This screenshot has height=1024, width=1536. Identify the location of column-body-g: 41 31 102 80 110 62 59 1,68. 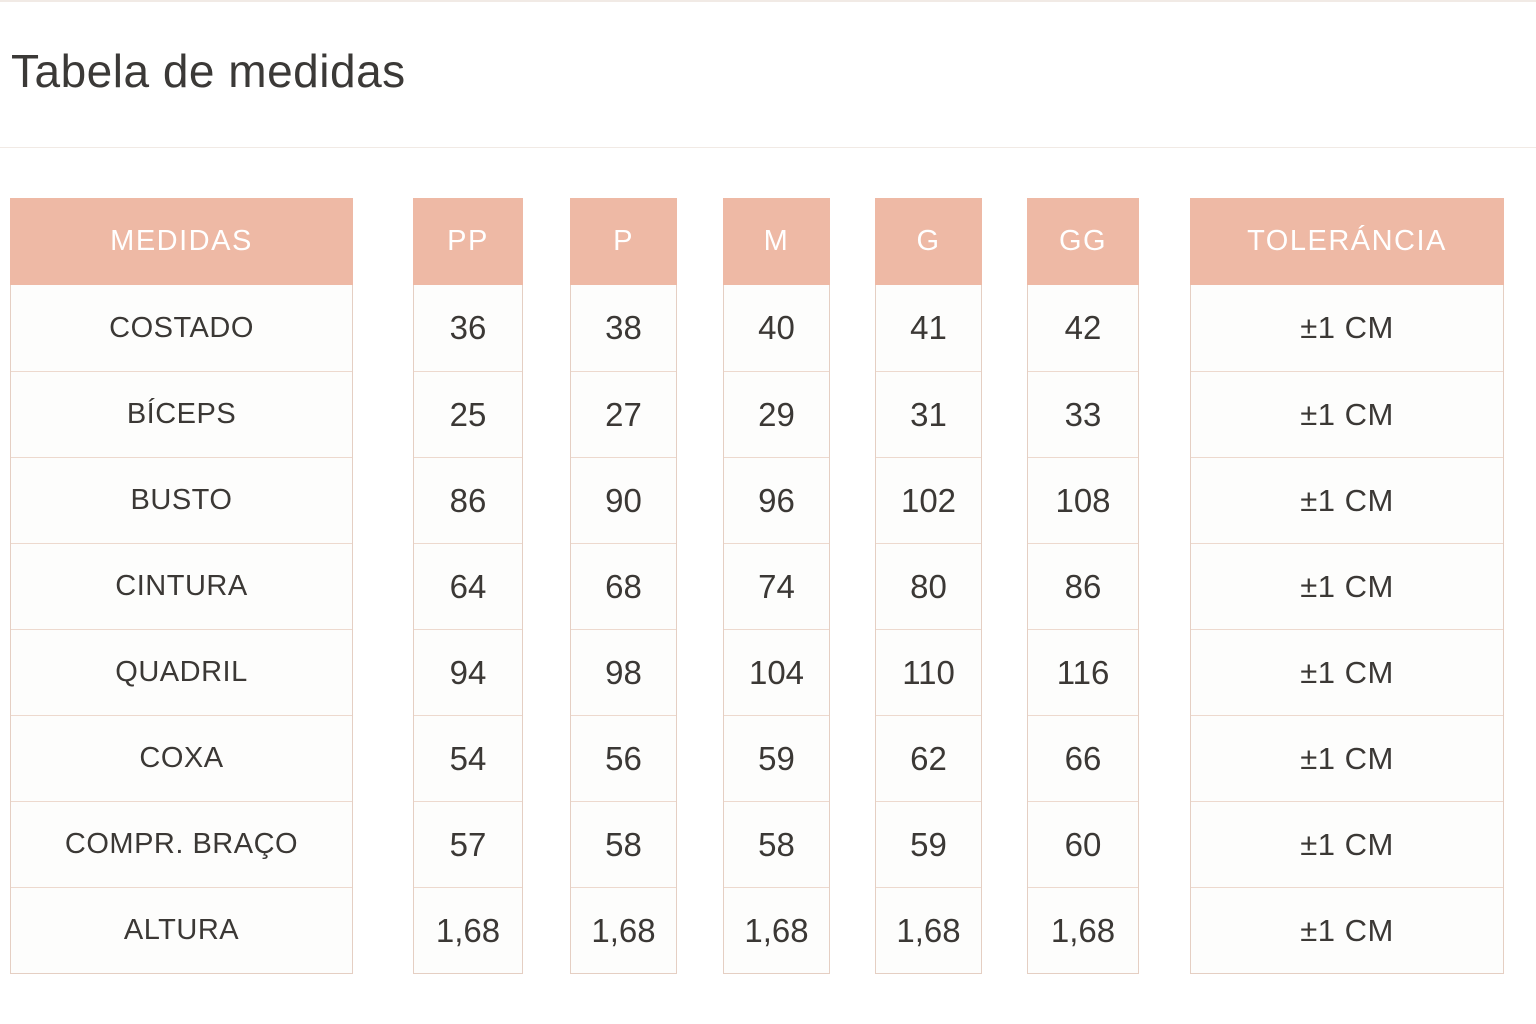
(928, 629).